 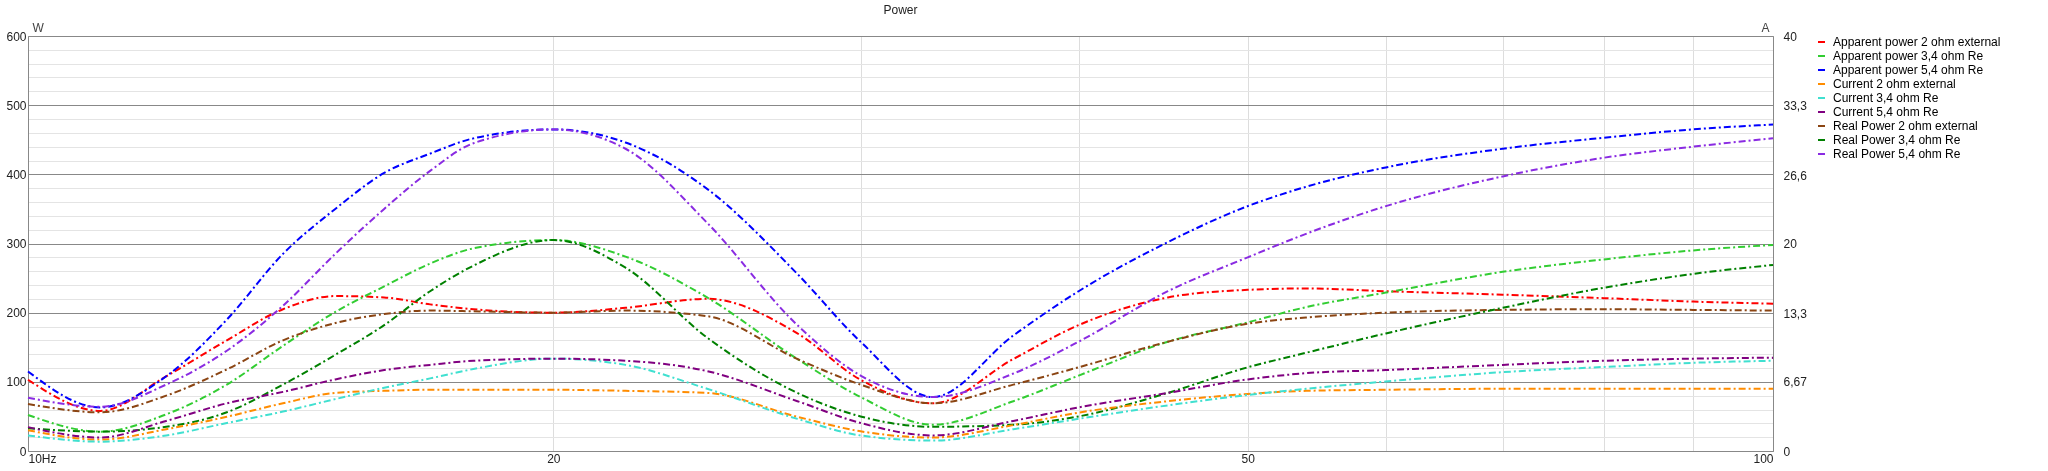 I want to click on x-tick-label: 20, so click(x=554, y=458).